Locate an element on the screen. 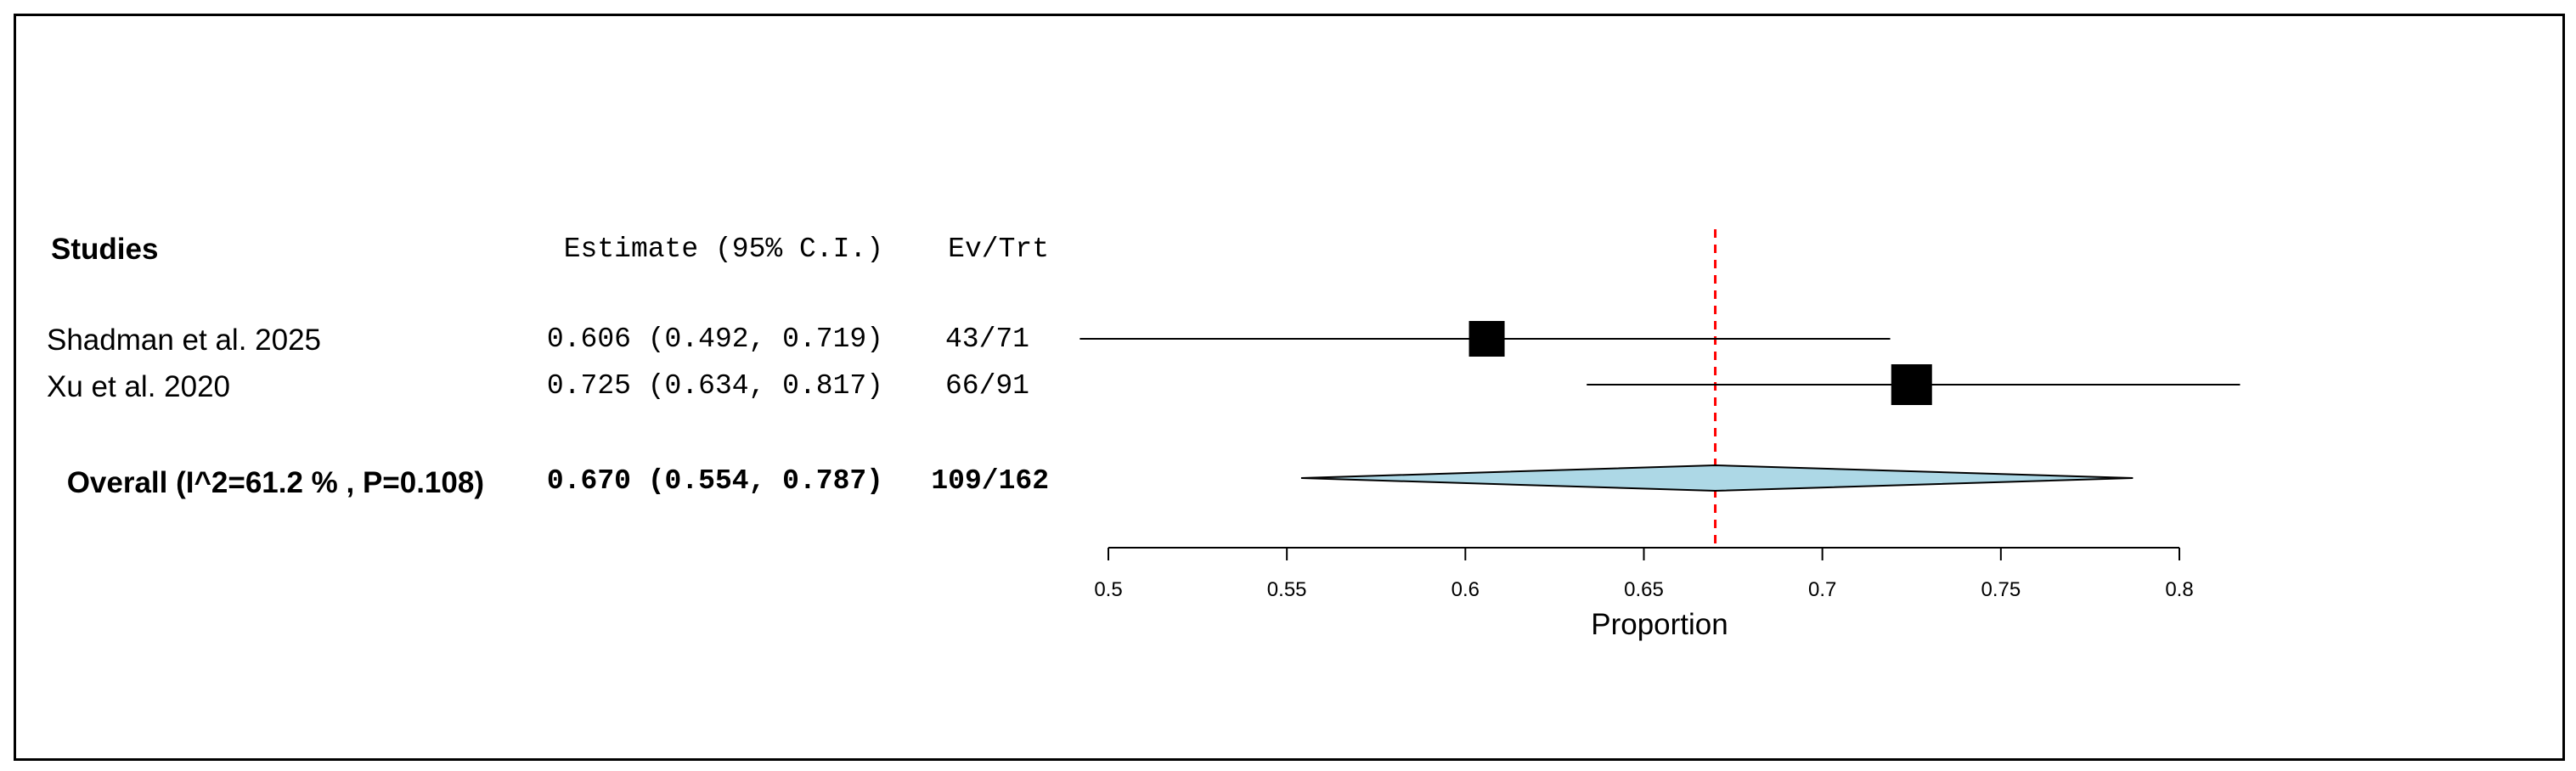 This screenshot has width=2576, height=771. x-tick-label: 0.75 is located at coordinates (2001, 589).